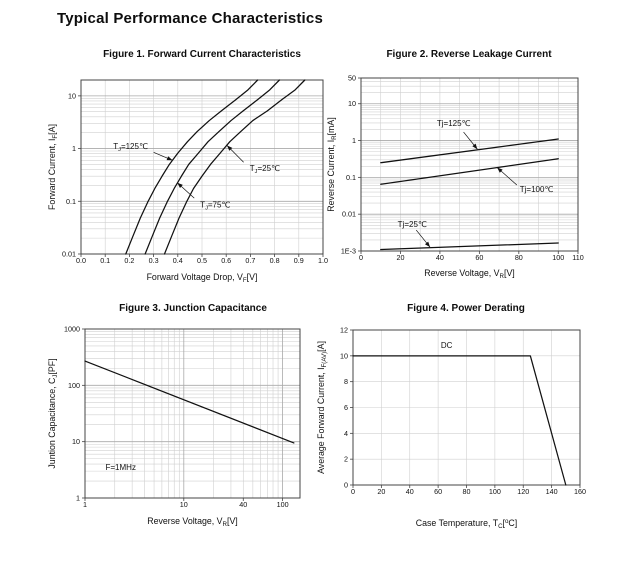 This screenshot has height=563, width=641. I want to click on svg-text: 140, so click(552, 491).